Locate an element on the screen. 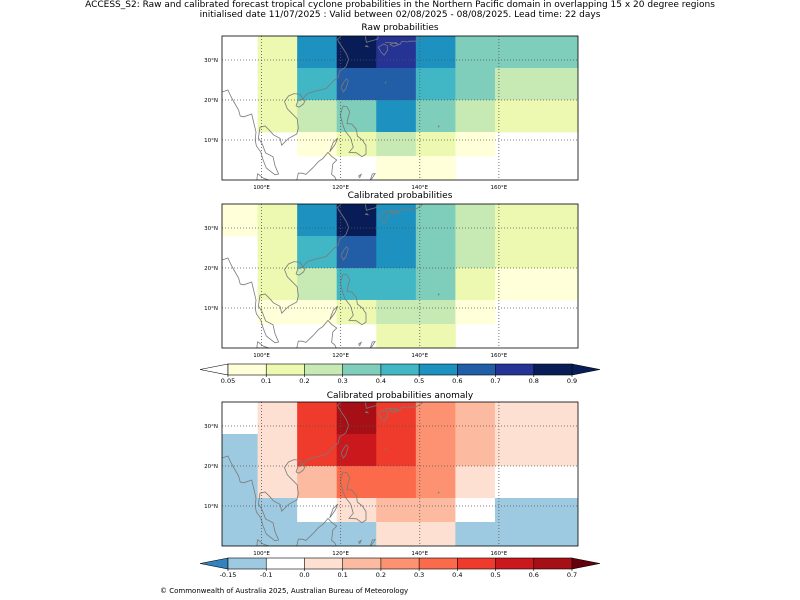  colorbar-tick-label: 0.8 is located at coordinates (534, 381).